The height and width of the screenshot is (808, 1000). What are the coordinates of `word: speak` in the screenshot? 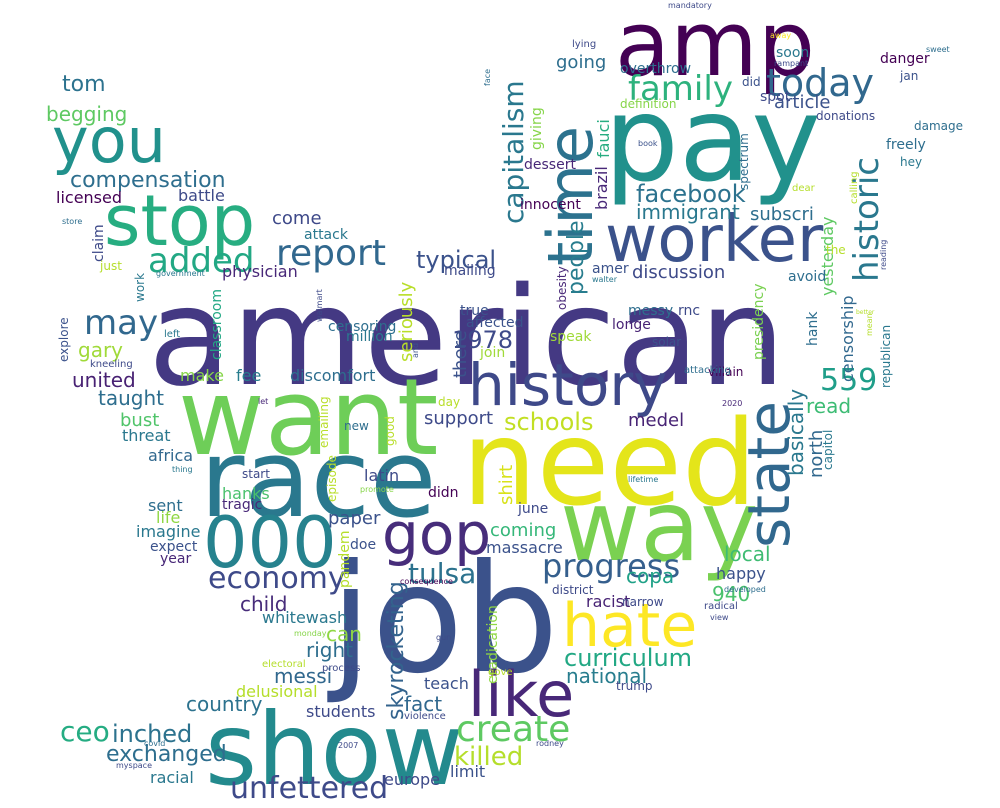 It's located at (571, 337).